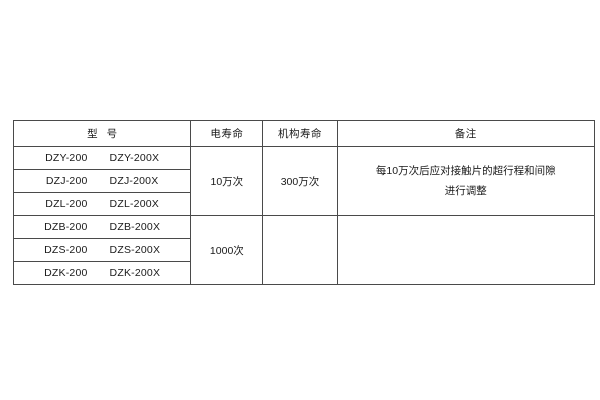 Image resolution: width=600 pixels, height=400 pixels. What do you see at coordinates (135, 273) in the screenshot?
I see `model-name-variant: DZK-200X` at bounding box center [135, 273].